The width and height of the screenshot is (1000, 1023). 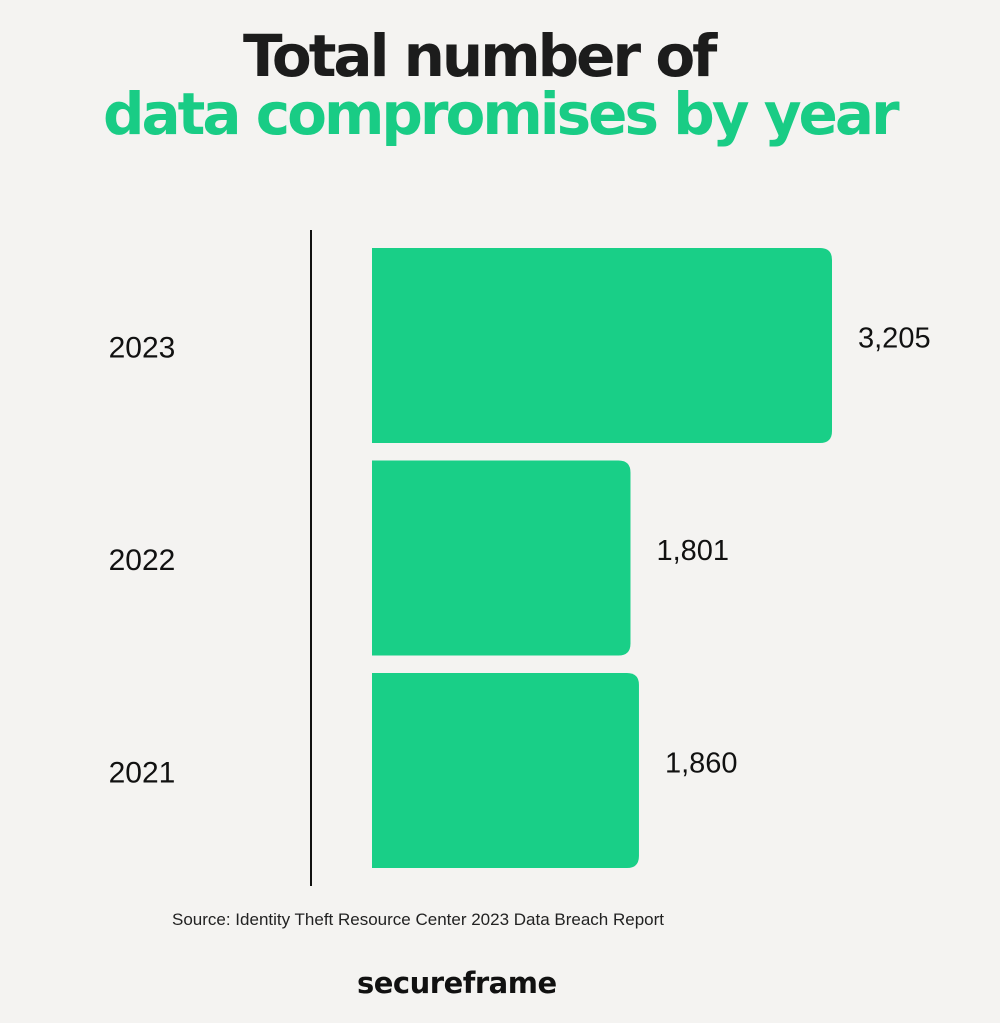 What do you see at coordinates (501, 558) in the screenshot?
I see `bar-2022` at bounding box center [501, 558].